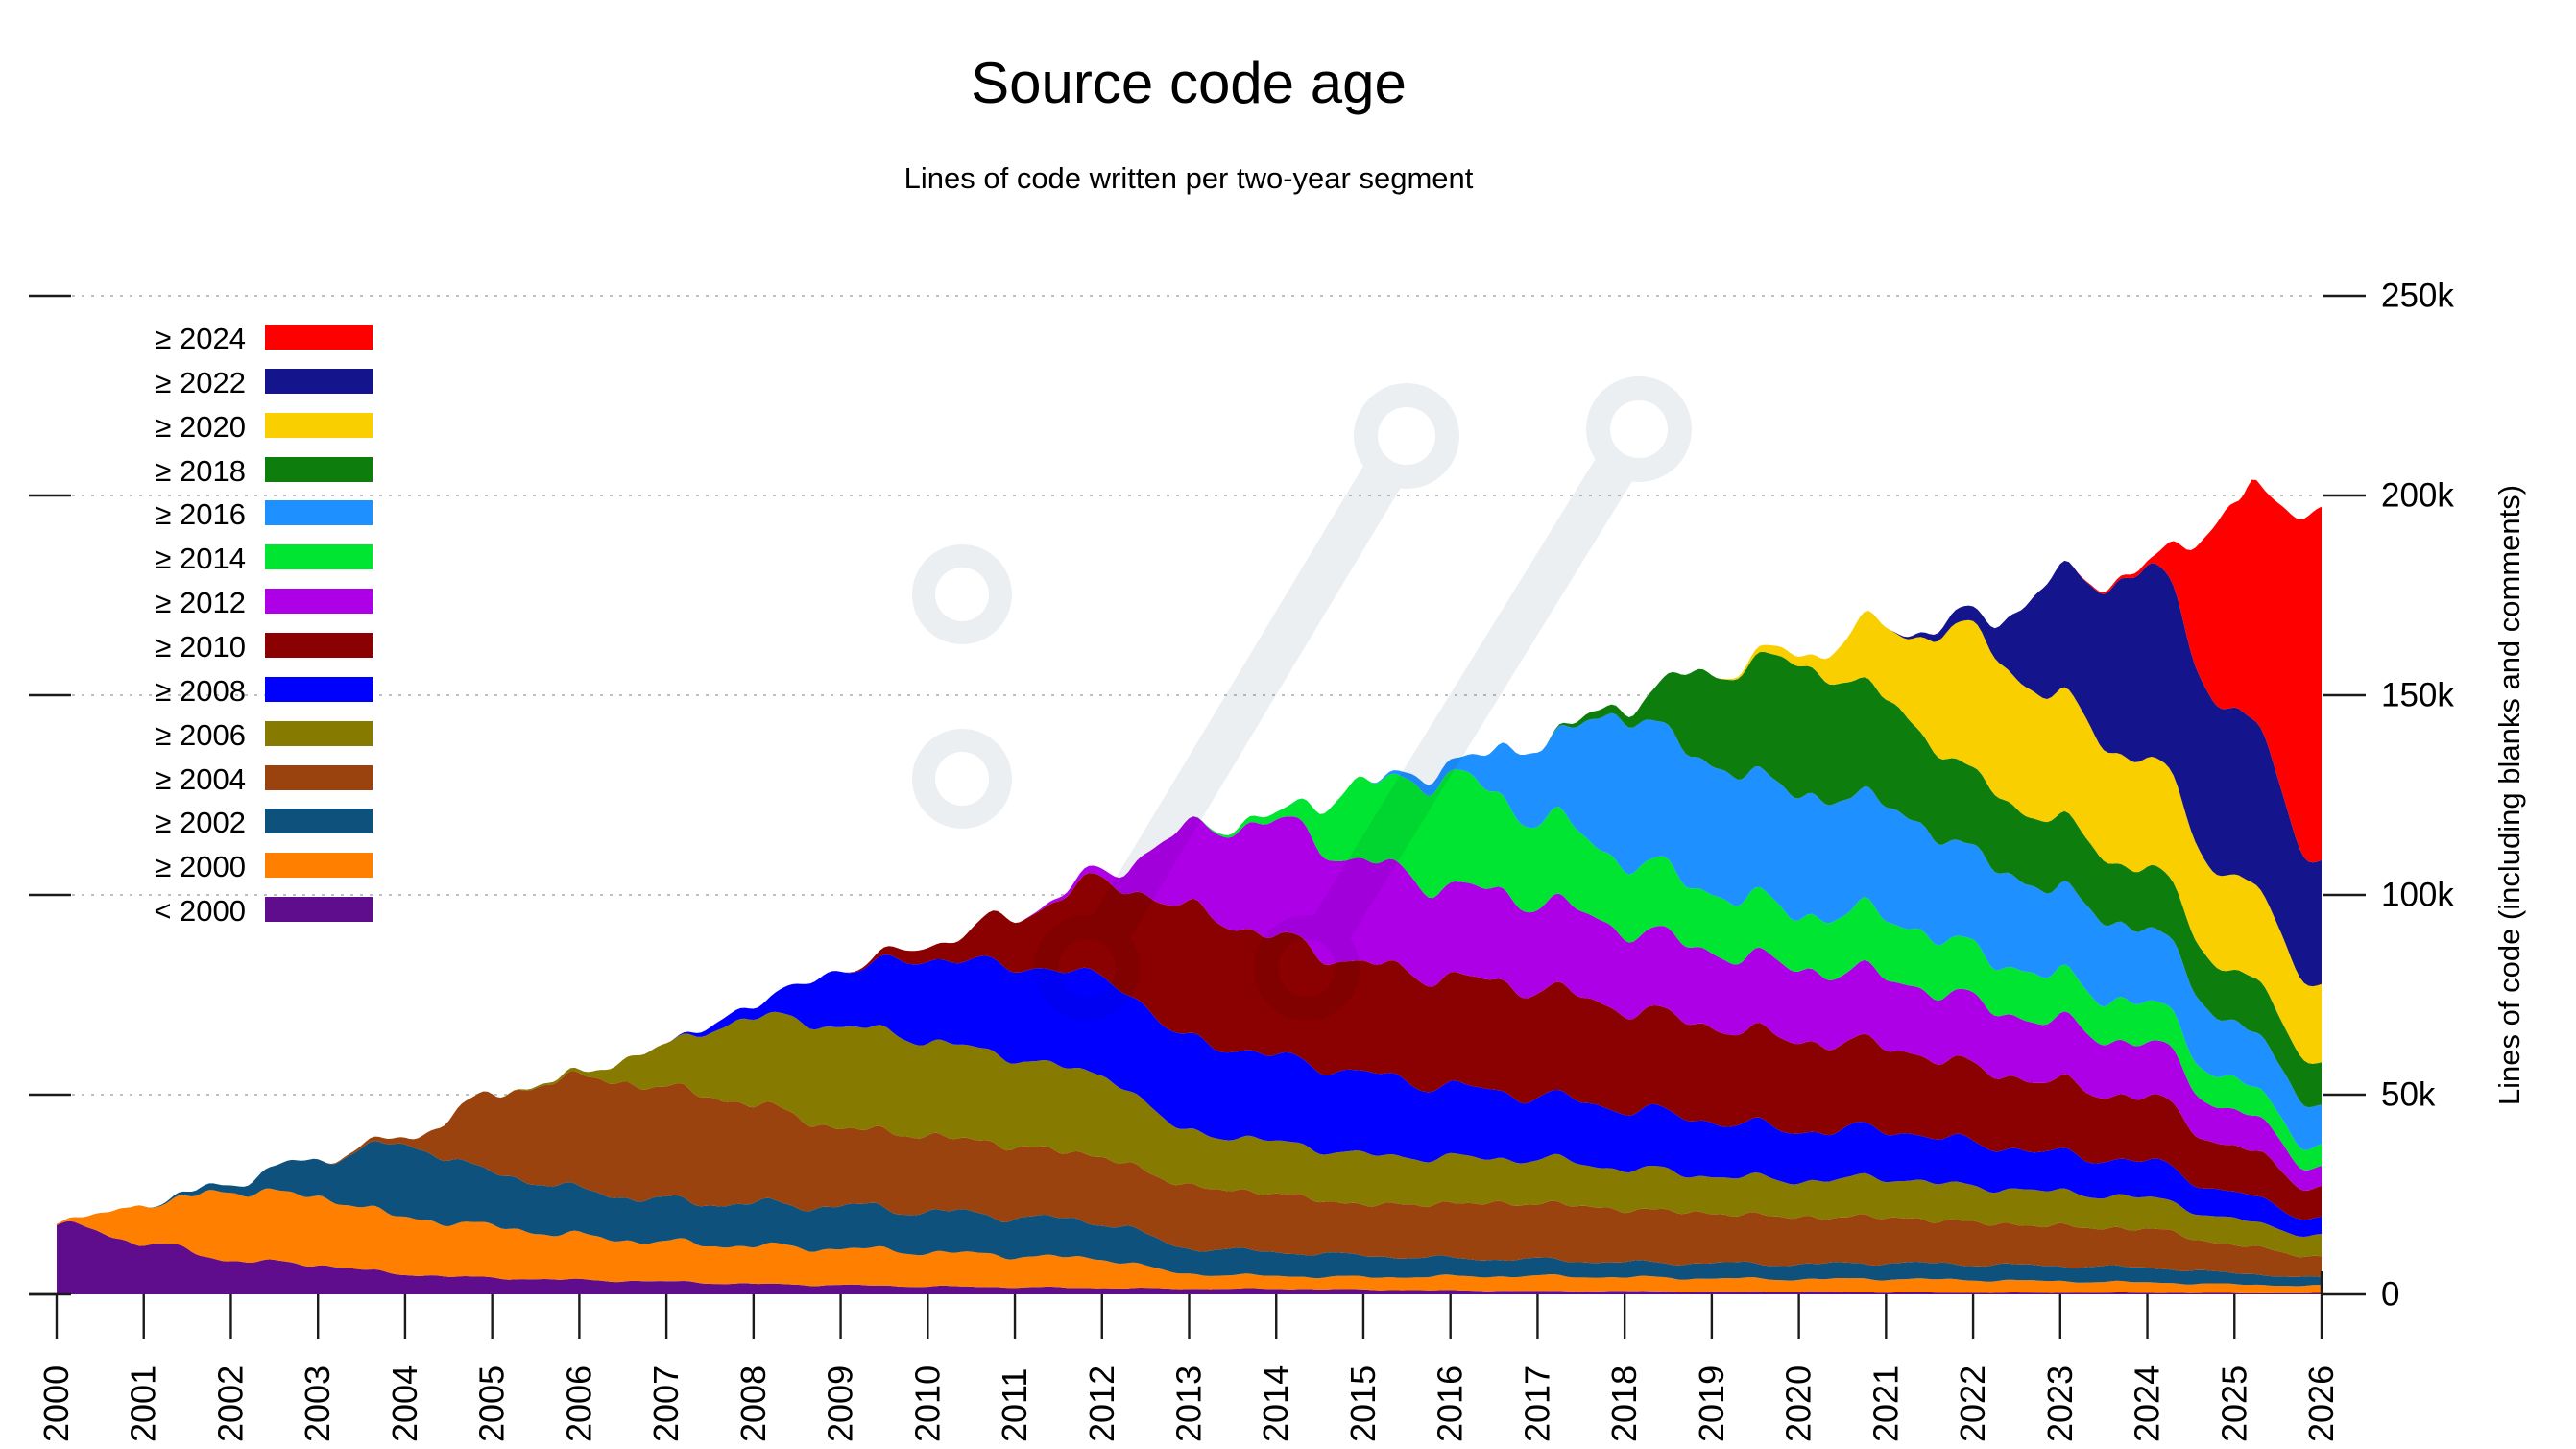 Image resolution: width=2576 pixels, height=1449 pixels. What do you see at coordinates (1247, 702) in the screenshot?
I see `logo-slash1-icon-bar` at bounding box center [1247, 702].